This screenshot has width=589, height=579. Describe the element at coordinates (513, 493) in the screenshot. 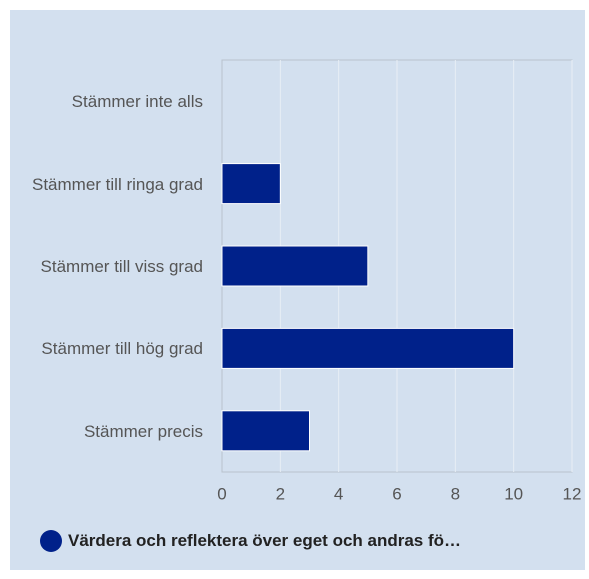

I see `x-tick-label: 10` at that location.